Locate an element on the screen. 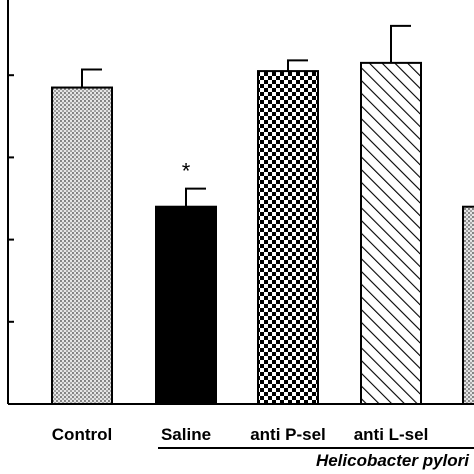  bar-anti-l-sel is located at coordinates (391, 233).